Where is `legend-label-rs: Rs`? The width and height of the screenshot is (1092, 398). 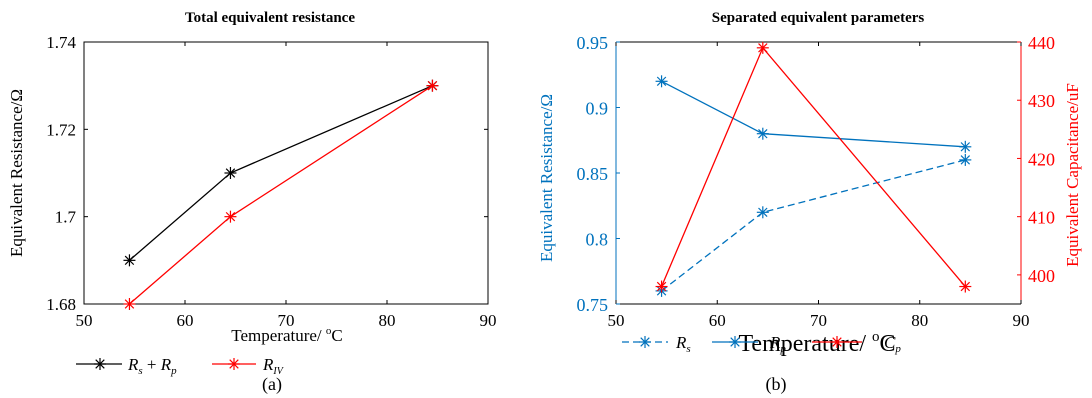 legend-label-rs: Rs is located at coordinates (683, 344).